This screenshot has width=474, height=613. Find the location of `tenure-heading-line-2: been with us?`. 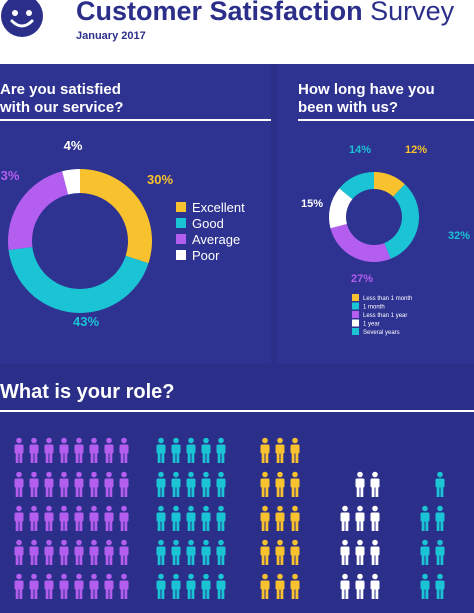

tenure-heading-line-2: been with us? is located at coordinates (348, 107).